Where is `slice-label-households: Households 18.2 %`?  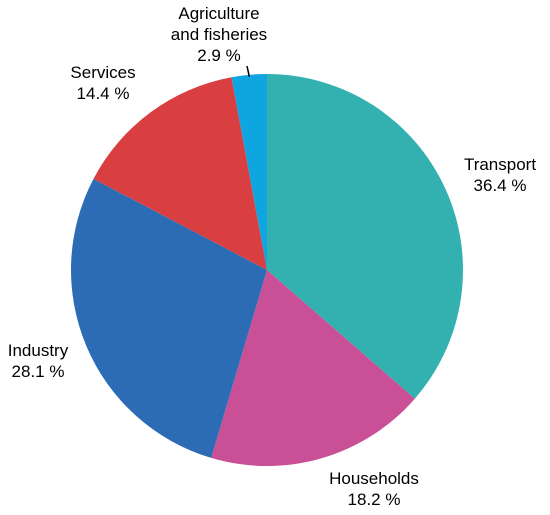 slice-label-households: Households 18.2 % is located at coordinates (374, 489).